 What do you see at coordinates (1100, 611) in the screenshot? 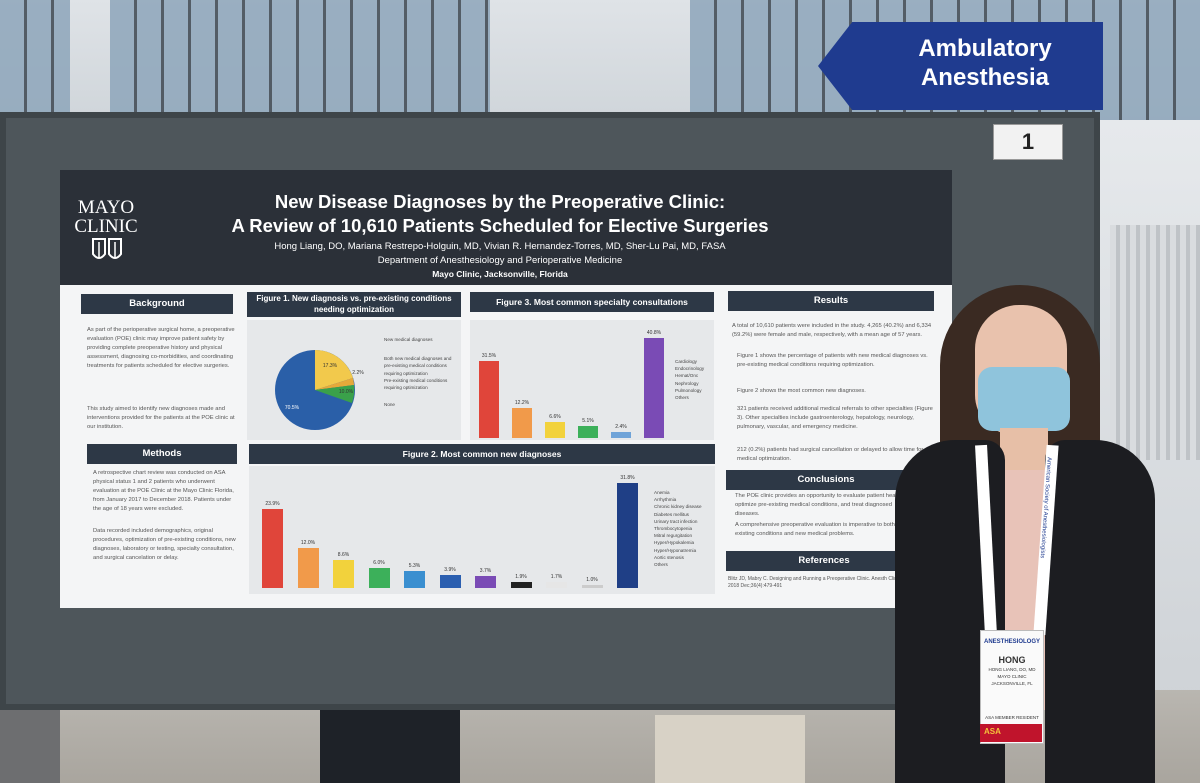
I see `presenter-jacket` at bounding box center [1100, 611].